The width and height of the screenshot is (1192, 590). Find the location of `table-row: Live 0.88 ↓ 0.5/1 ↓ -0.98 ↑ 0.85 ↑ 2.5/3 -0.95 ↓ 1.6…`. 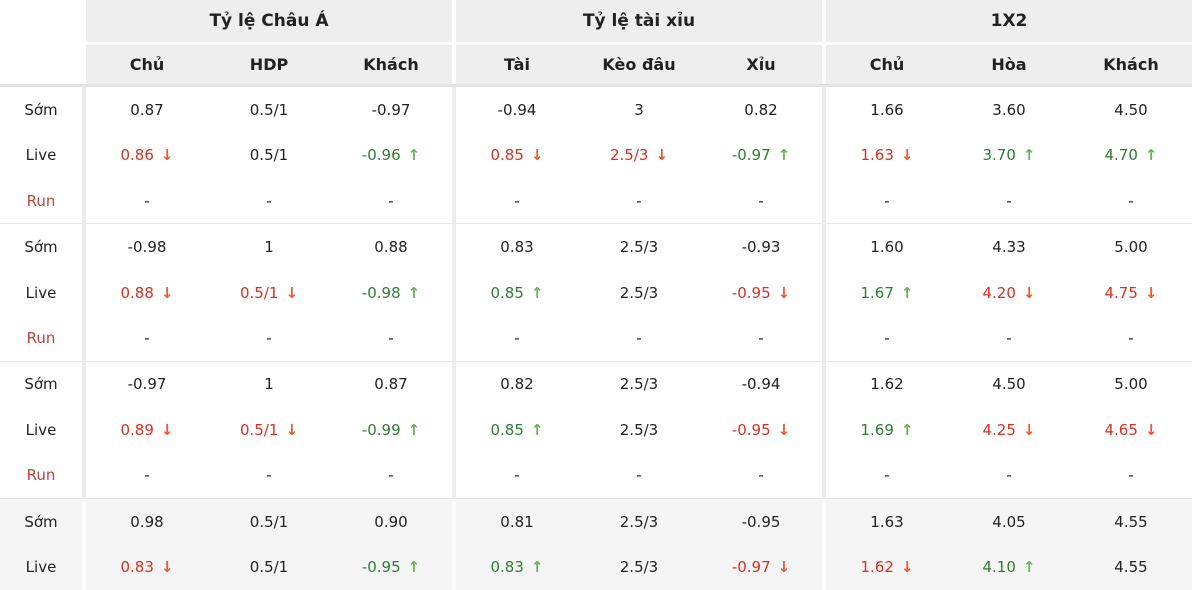

table-row: Live 0.88 ↓ 0.5/1 ↓ -0.98 ↑ 0.85 ↑ 2.5/3 -0.95 ↓ 1.6… is located at coordinates (596, 292).